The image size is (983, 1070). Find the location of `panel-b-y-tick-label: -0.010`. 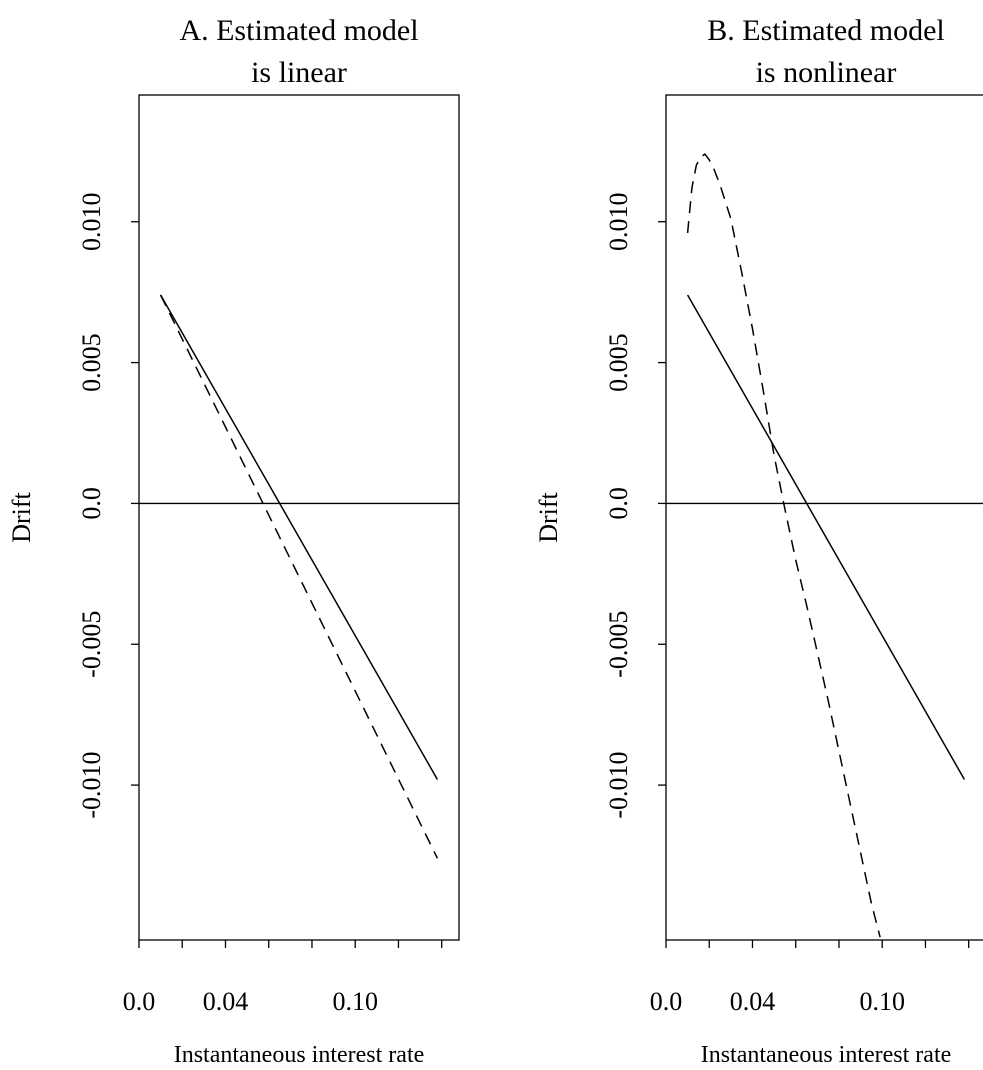

panel-b-y-tick-label: -0.010 is located at coordinates (618, 784).